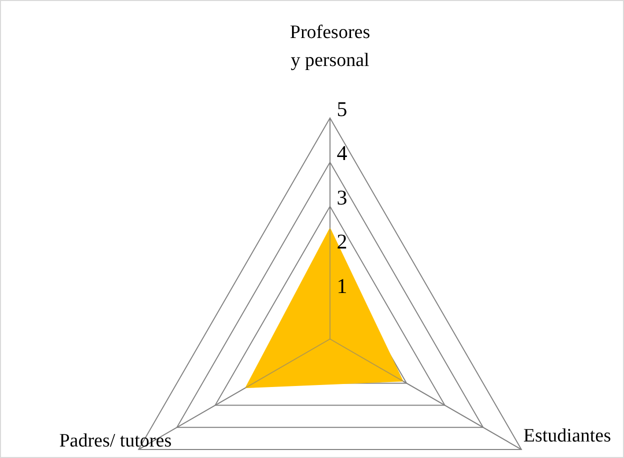  Describe the element at coordinates (342, 109) in the screenshot. I see `y-tick-label: 5` at that location.